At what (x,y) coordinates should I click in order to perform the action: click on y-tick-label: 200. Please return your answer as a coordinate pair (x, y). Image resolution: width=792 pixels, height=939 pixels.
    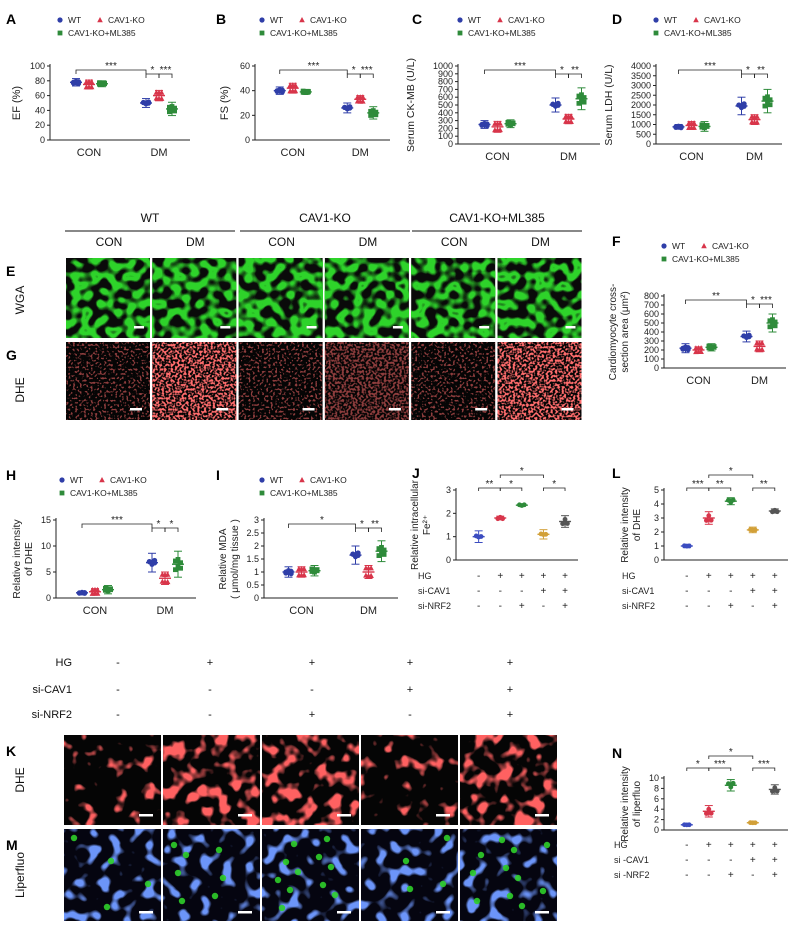
    Looking at the image, I should click on (445, 128).